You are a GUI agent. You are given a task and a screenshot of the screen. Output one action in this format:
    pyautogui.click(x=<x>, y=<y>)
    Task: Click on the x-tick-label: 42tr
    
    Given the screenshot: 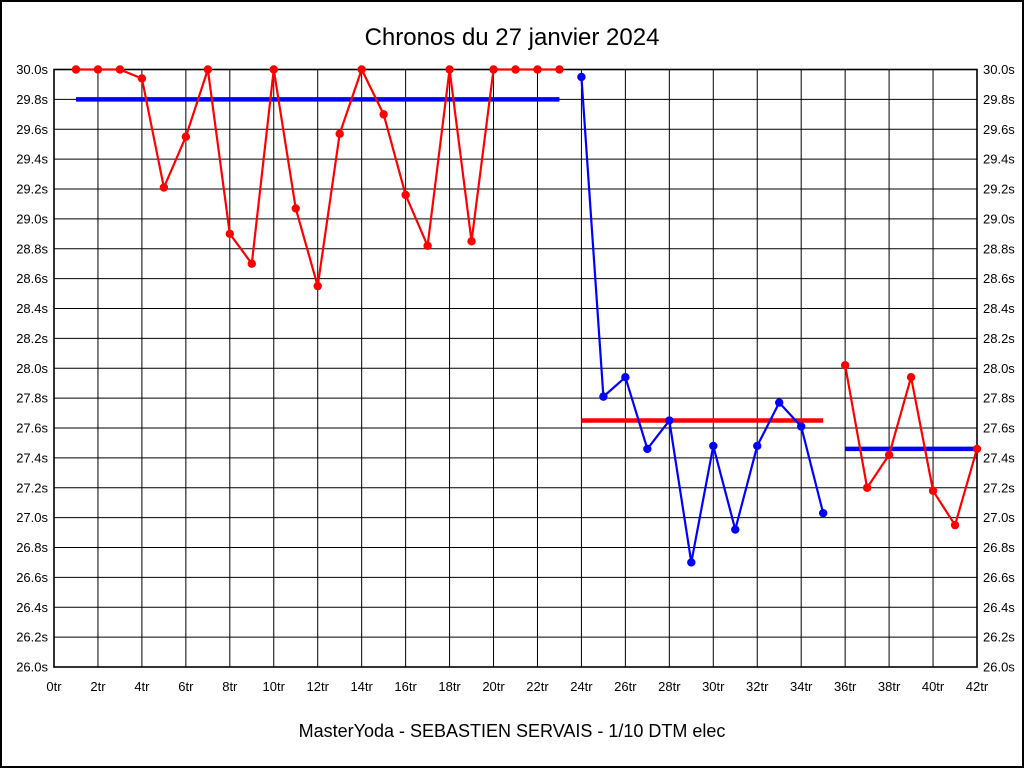 What is the action you would take?
    pyautogui.click(x=977, y=686)
    